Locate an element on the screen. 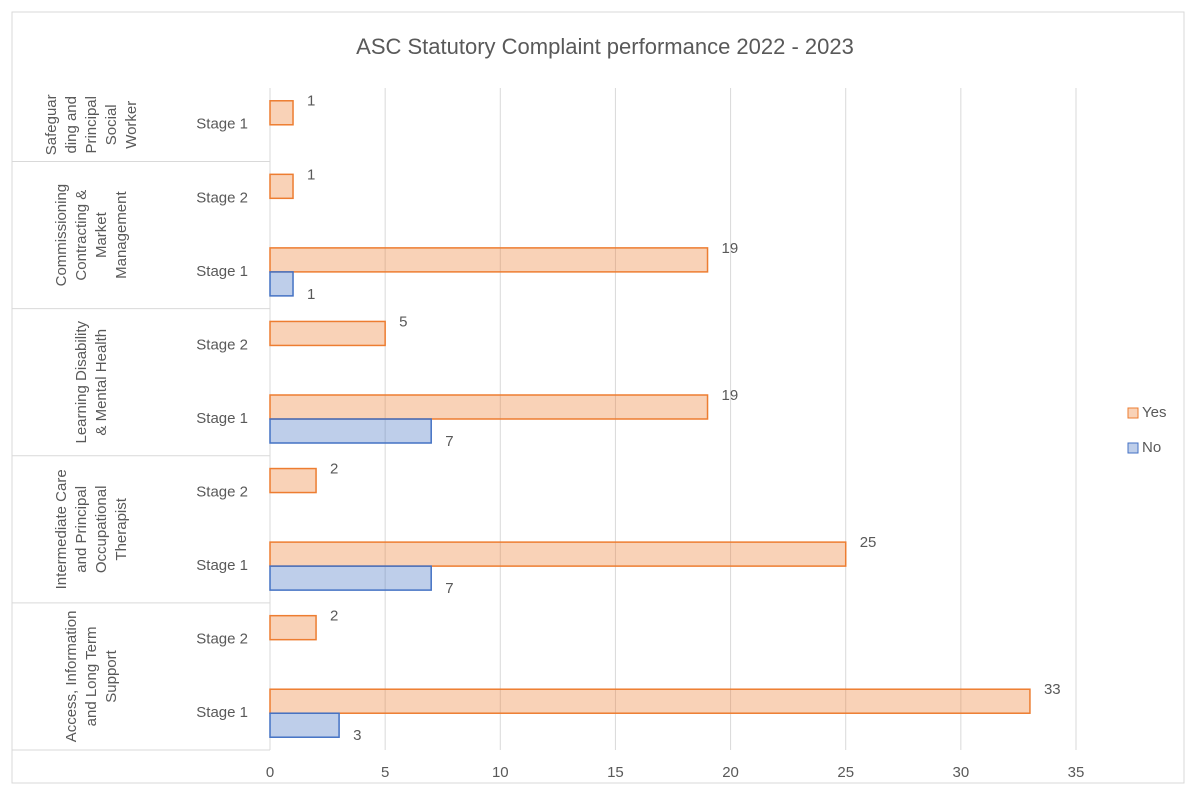  x-tick-label: 0 is located at coordinates (270, 772).